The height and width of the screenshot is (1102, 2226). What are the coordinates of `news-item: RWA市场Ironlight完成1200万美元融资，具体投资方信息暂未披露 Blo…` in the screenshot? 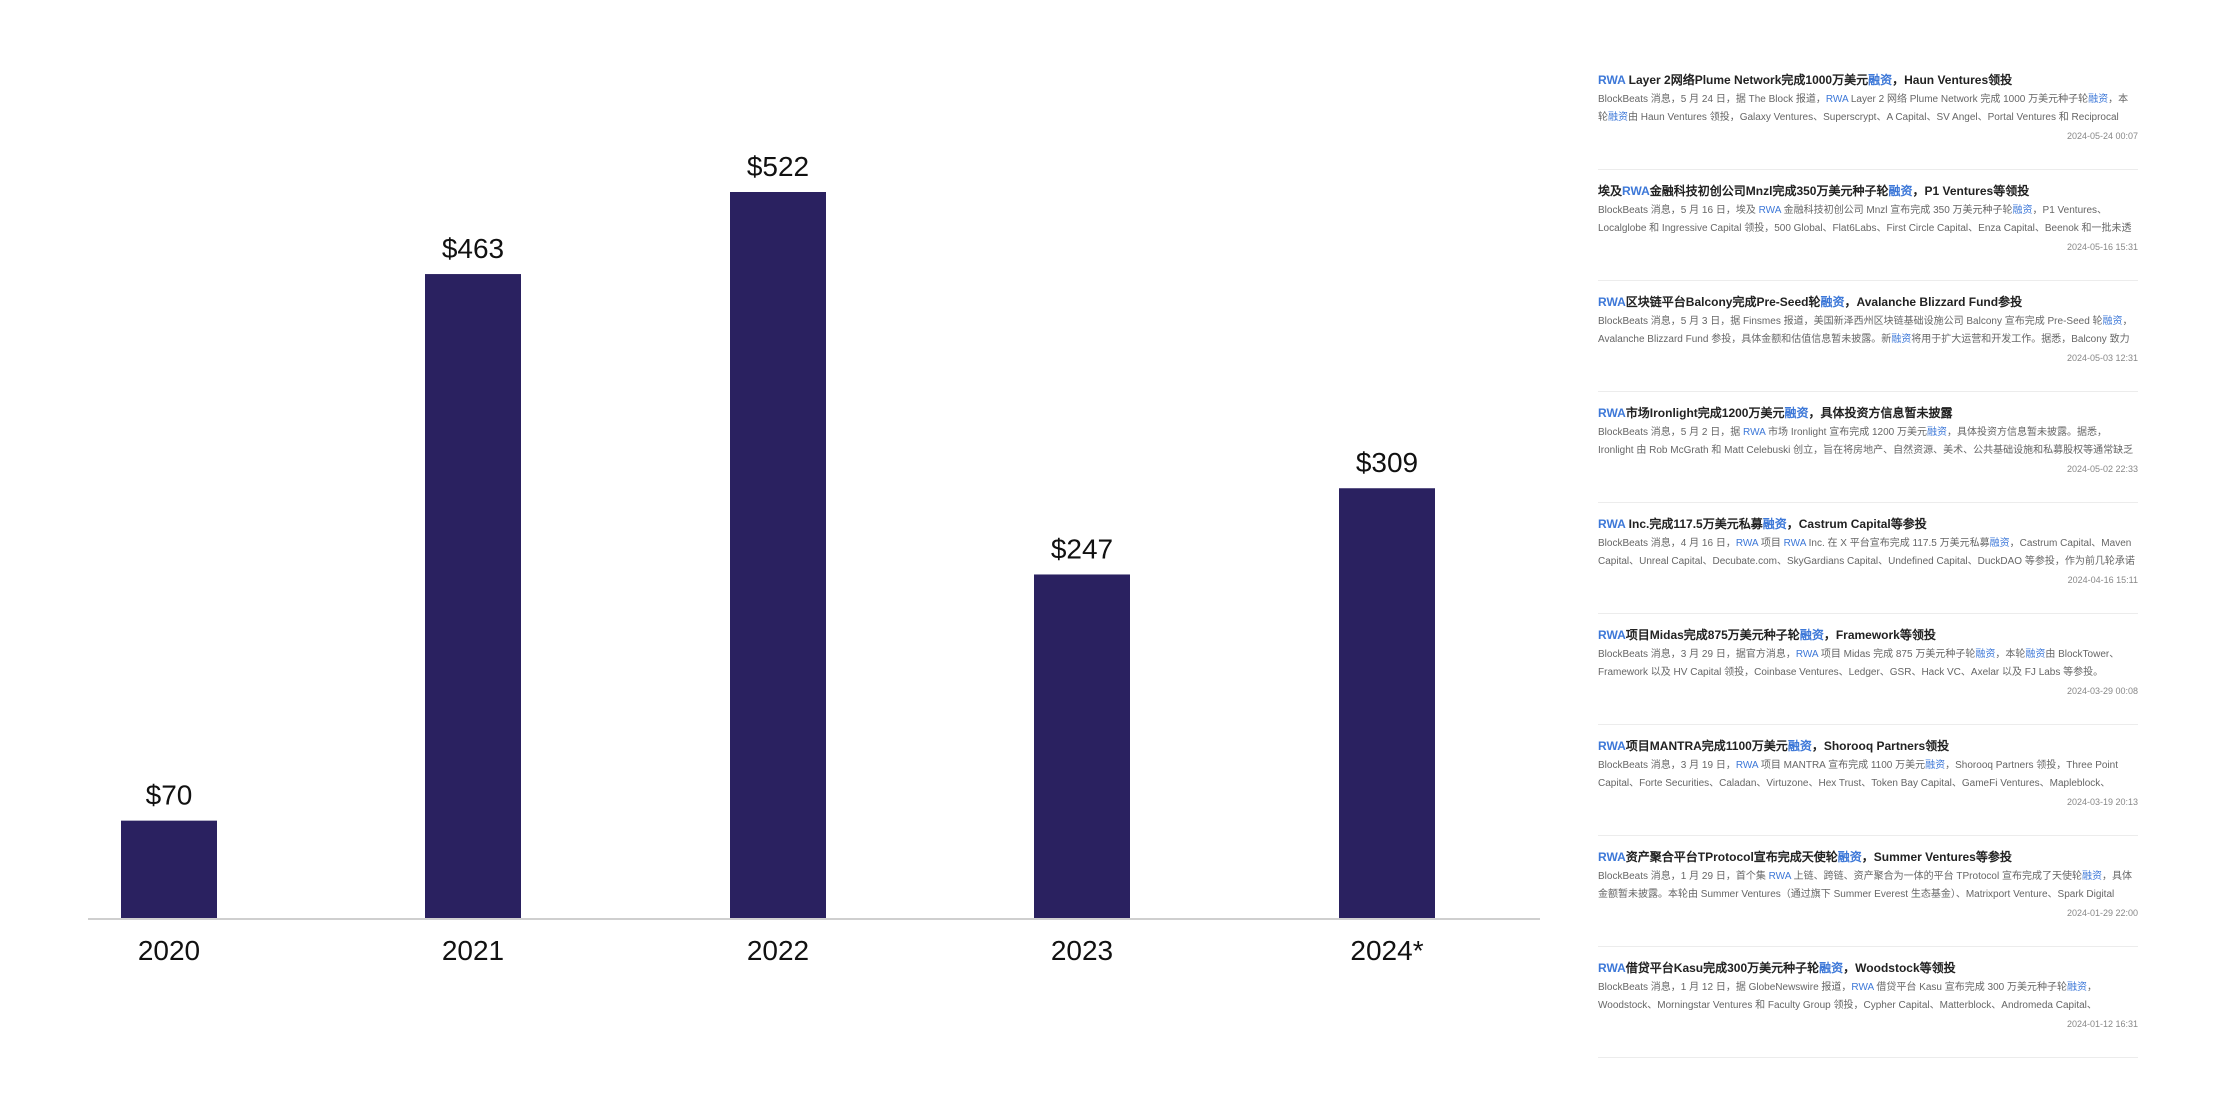 It's located at (1868, 448).